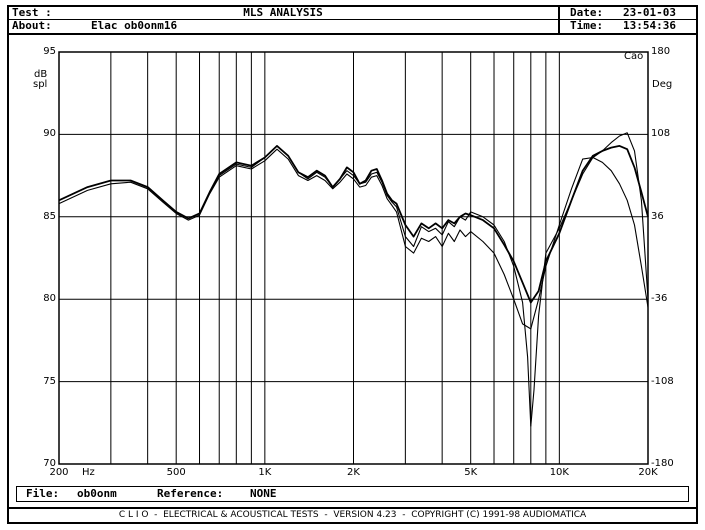  I want to click on x-tick-label: 500, so click(176, 472).